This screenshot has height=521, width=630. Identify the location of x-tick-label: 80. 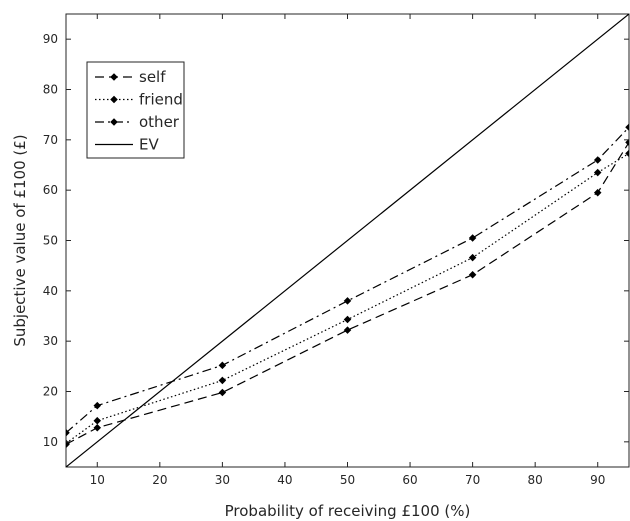
(535, 480).